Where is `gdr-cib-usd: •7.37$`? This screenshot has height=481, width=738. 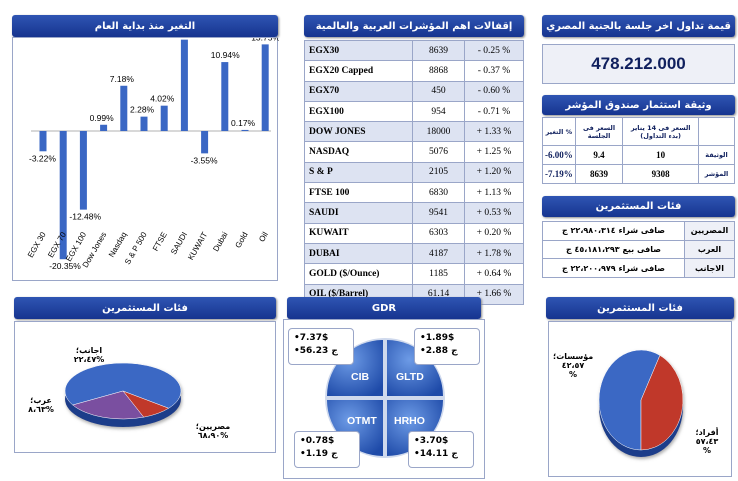
gdr-cib-usd: •7.37$ is located at coordinates (311, 338).